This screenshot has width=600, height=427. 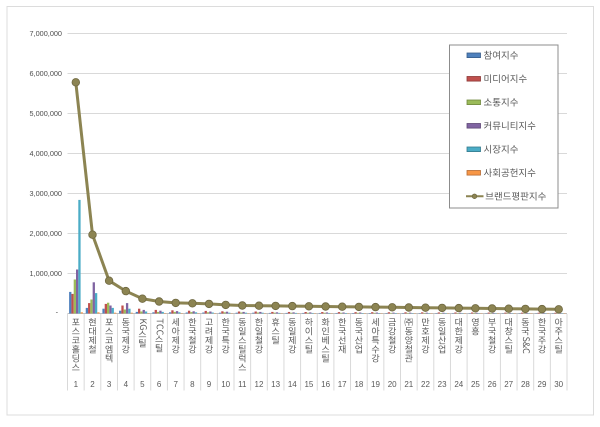 I want to click on svg-text: 26, so click(x=492, y=384).